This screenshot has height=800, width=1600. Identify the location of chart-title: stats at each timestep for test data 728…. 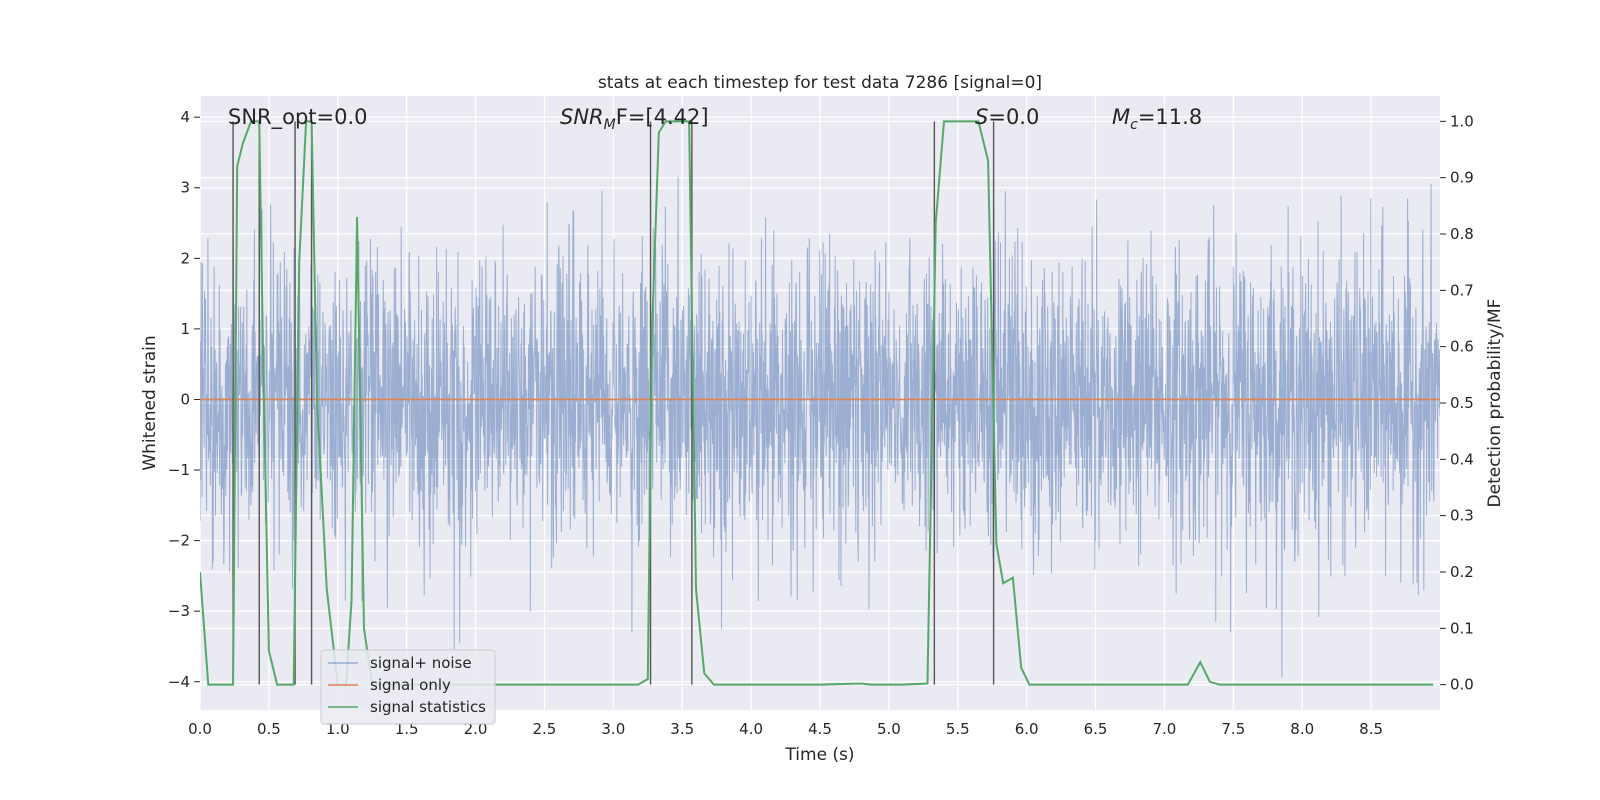
(820, 83).